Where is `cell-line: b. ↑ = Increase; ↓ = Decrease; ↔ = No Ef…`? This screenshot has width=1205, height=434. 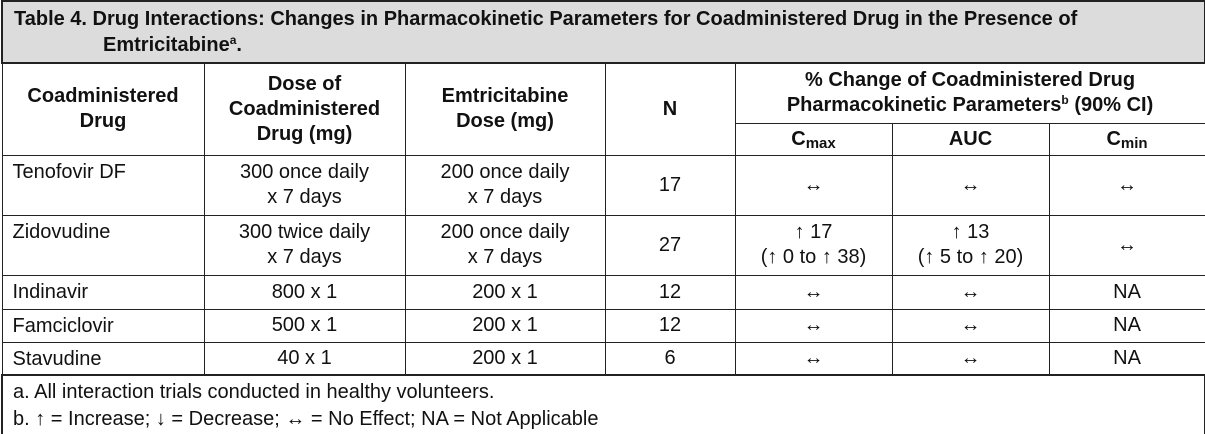 cell-line: b. ↑ = Increase; ↓ = Decrease; ↔ = No Ef… is located at coordinates (306, 419).